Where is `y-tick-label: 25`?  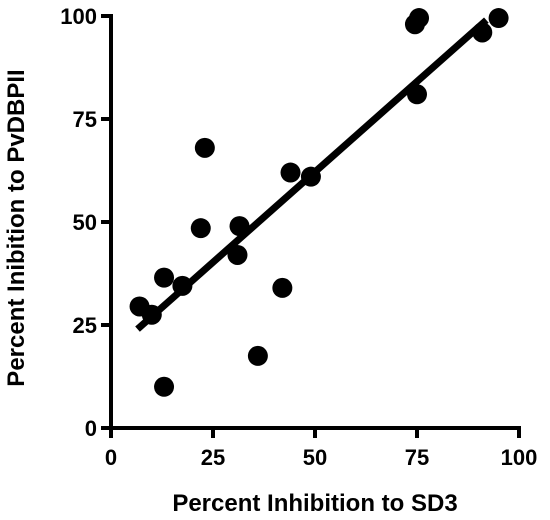
y-tick-label: 25 is located at coordinates (85, 325).